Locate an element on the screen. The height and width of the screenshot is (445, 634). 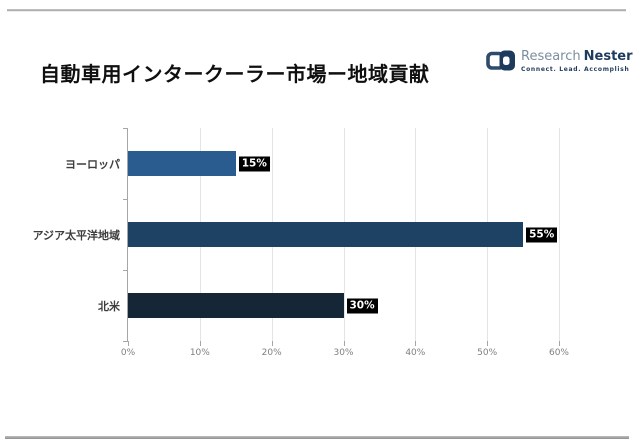
category-label: アジア太平洋地域 is located at coordinates (76, 235).